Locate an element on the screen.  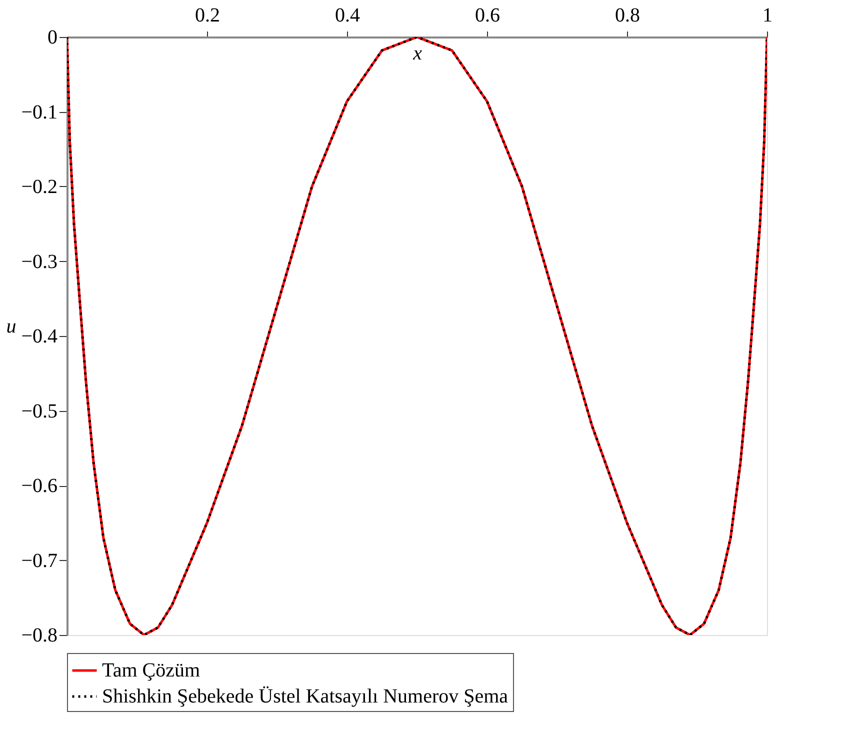
y-tick-label: −0.5 is located at coordinates (39, 411).